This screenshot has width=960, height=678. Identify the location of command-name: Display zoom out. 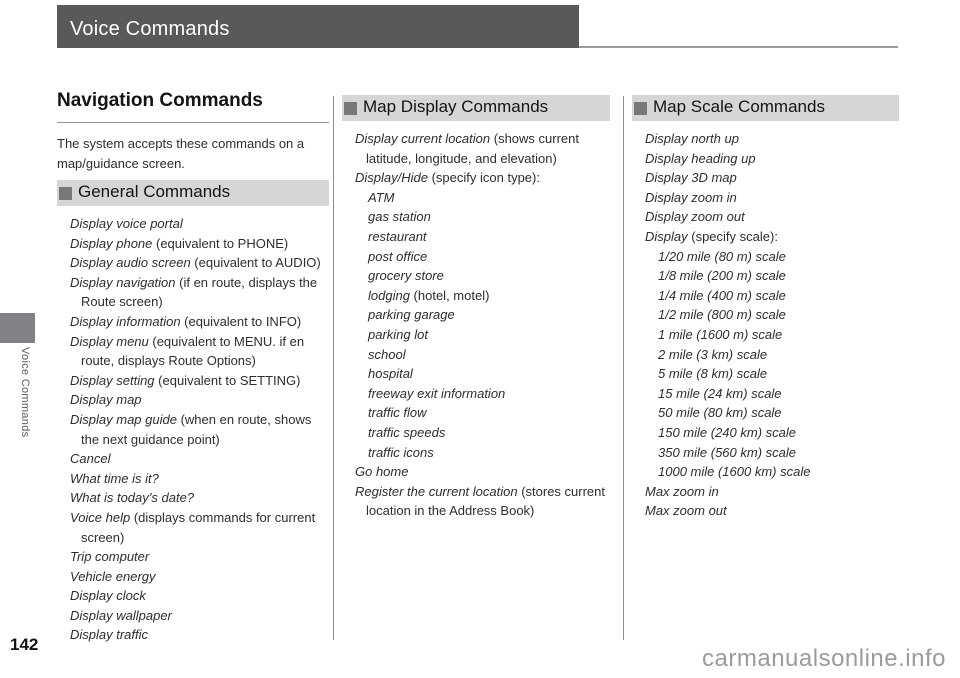
(695, 217).